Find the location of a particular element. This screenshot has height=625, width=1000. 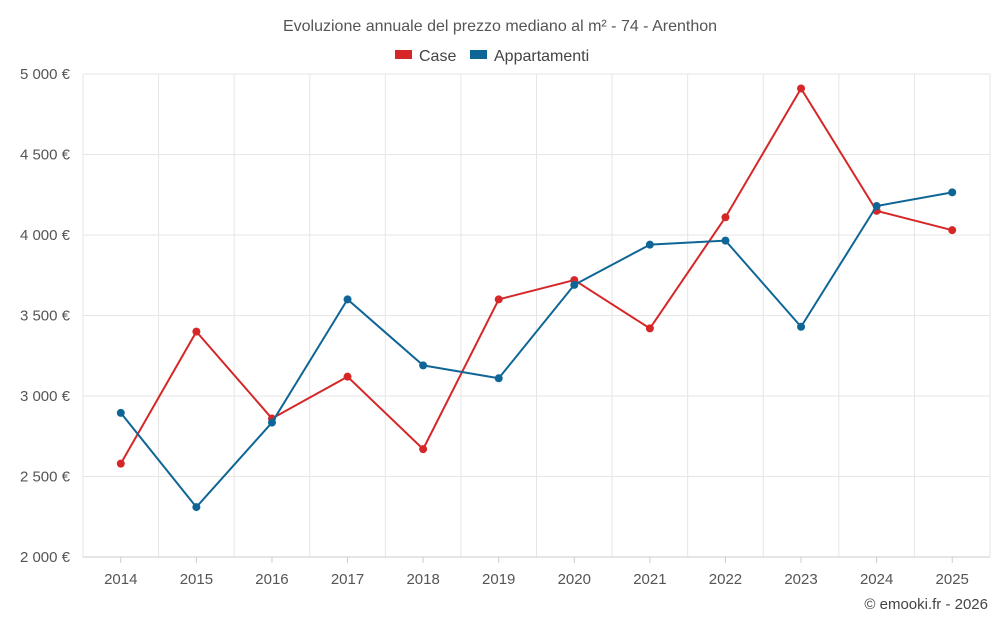

x-tick-label: 2025 is located at coordinates (952, 579).